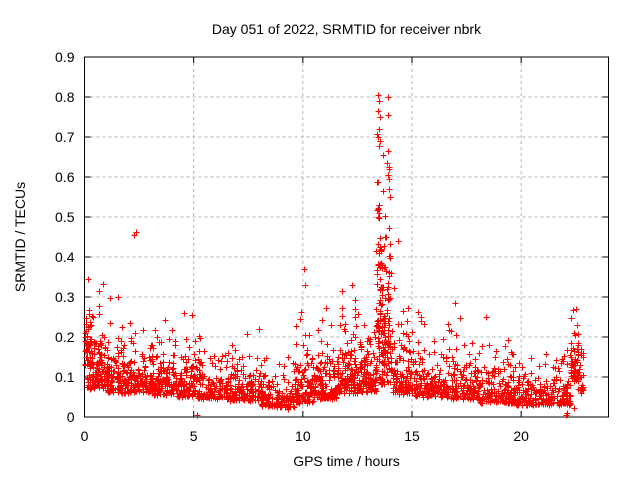 Image resolution: width=640 pixels, height=480 pixels. What do you see at coordinates (65, 177) in the screenshot?
I see `y-tick-label: 0.6` at bounding box center [65, 177].